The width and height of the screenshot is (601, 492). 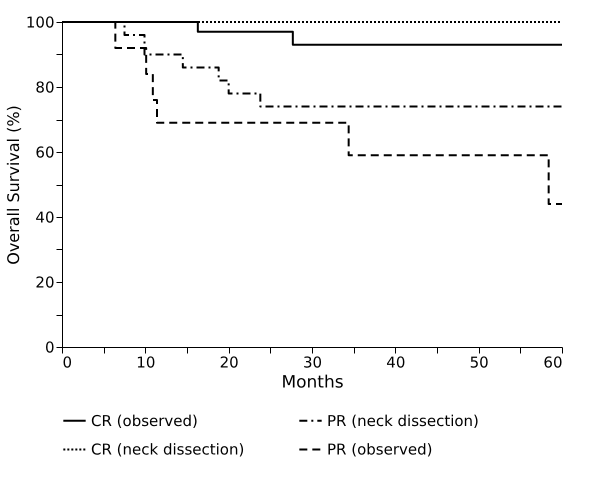 What do you see at coordinates (44, 87) in the screenshot?
I see `y-tick-label: 80` at bounding box center [44, 87].